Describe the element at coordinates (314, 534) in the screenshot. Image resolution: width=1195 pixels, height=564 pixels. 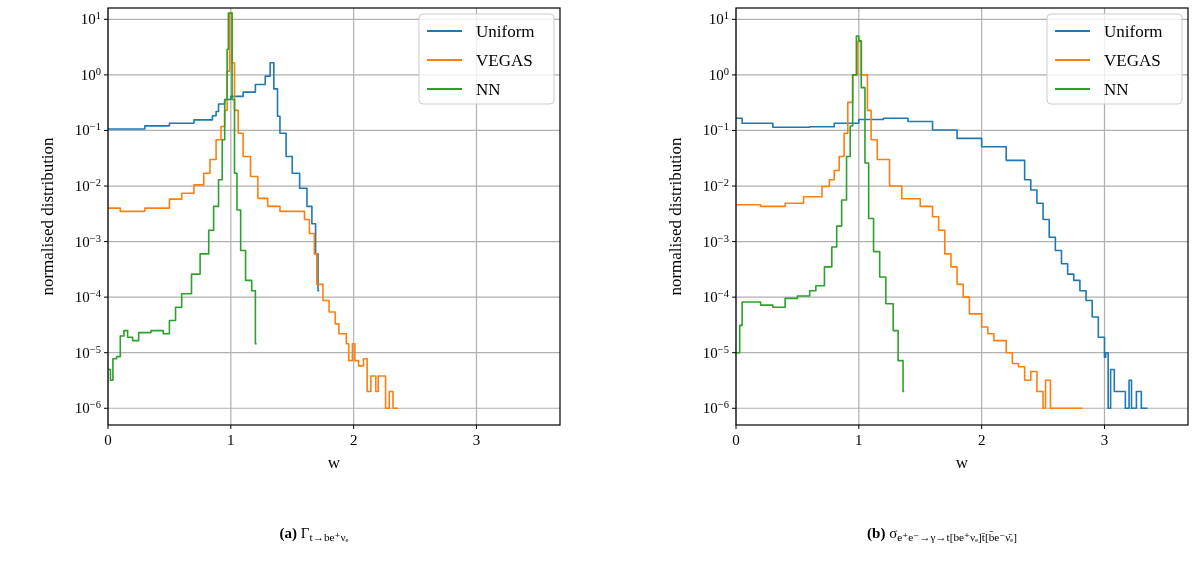
I see `text: (a) Γ$_{t→be⁺νₑ}$` at that location.